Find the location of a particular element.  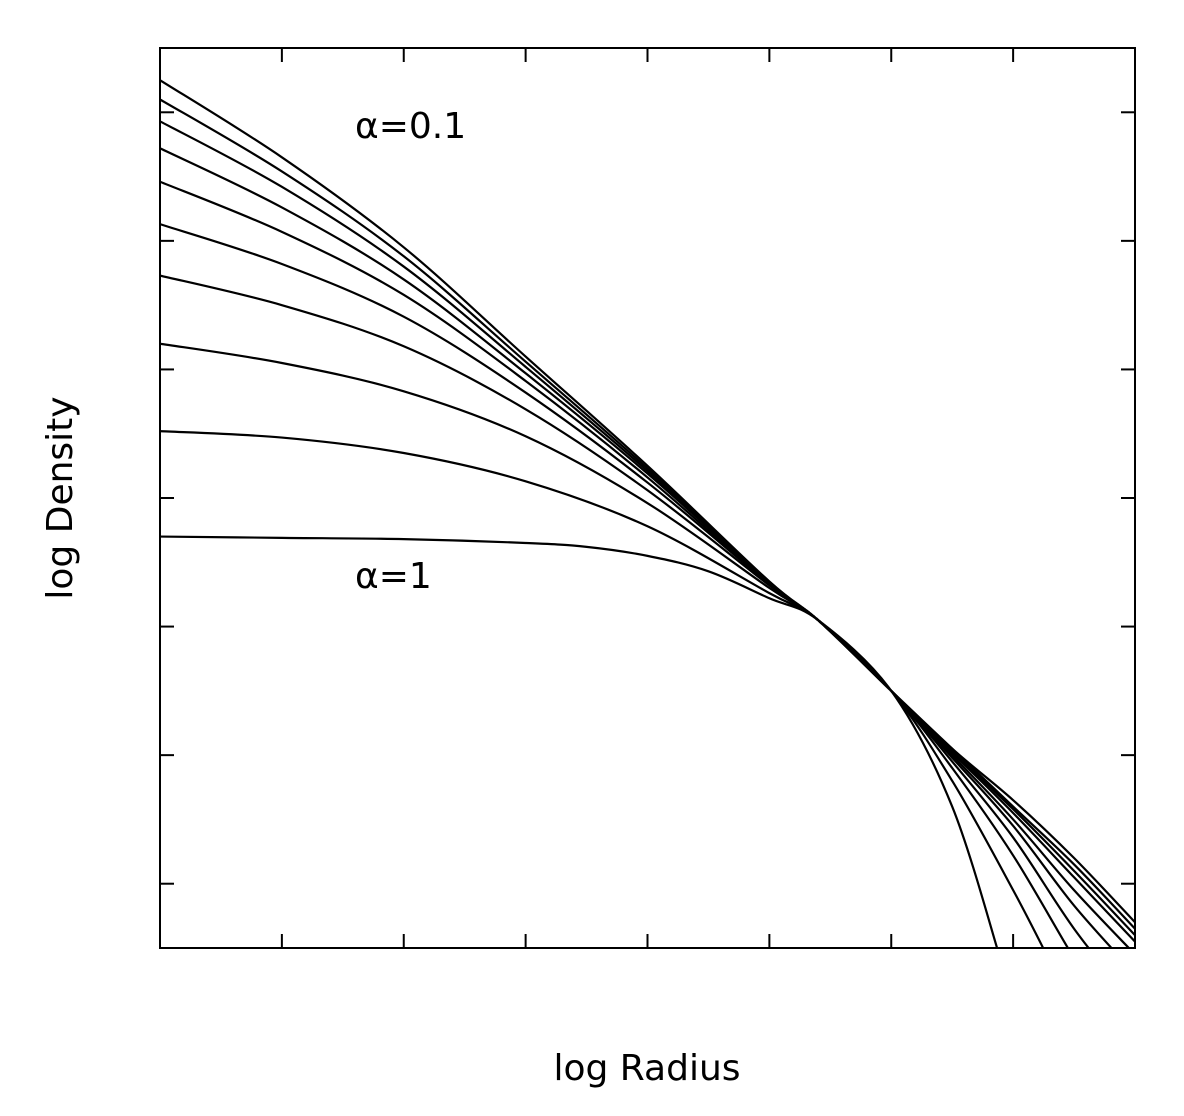

annotation-1: α=1 is located at coordinates (393, 576).